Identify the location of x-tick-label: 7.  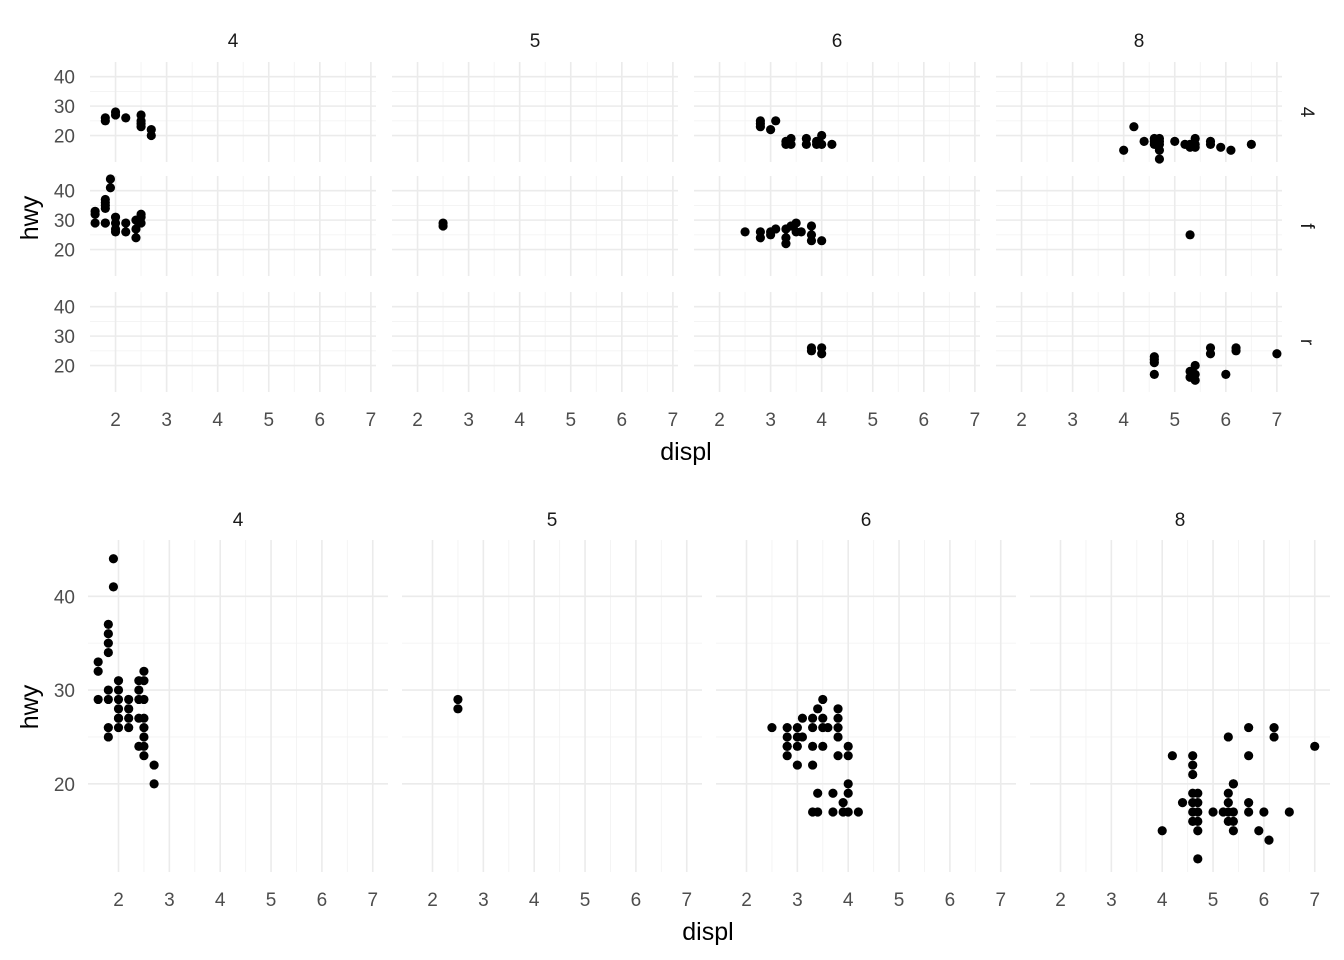
(371, 420).